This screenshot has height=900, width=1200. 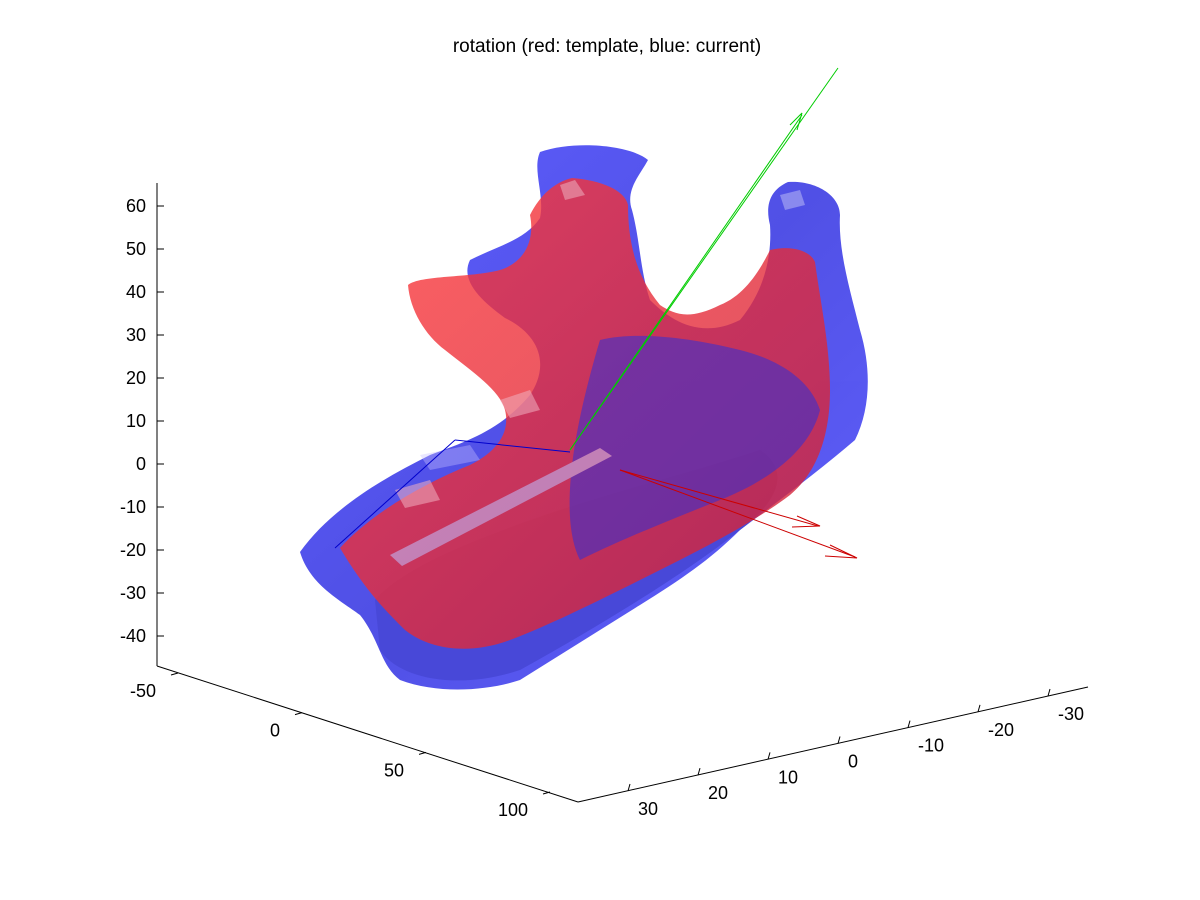 What do you see at coordinates (788, 777) in the screenshot?
I see `y-tick-label: 10` at bounding box center [788, 777].